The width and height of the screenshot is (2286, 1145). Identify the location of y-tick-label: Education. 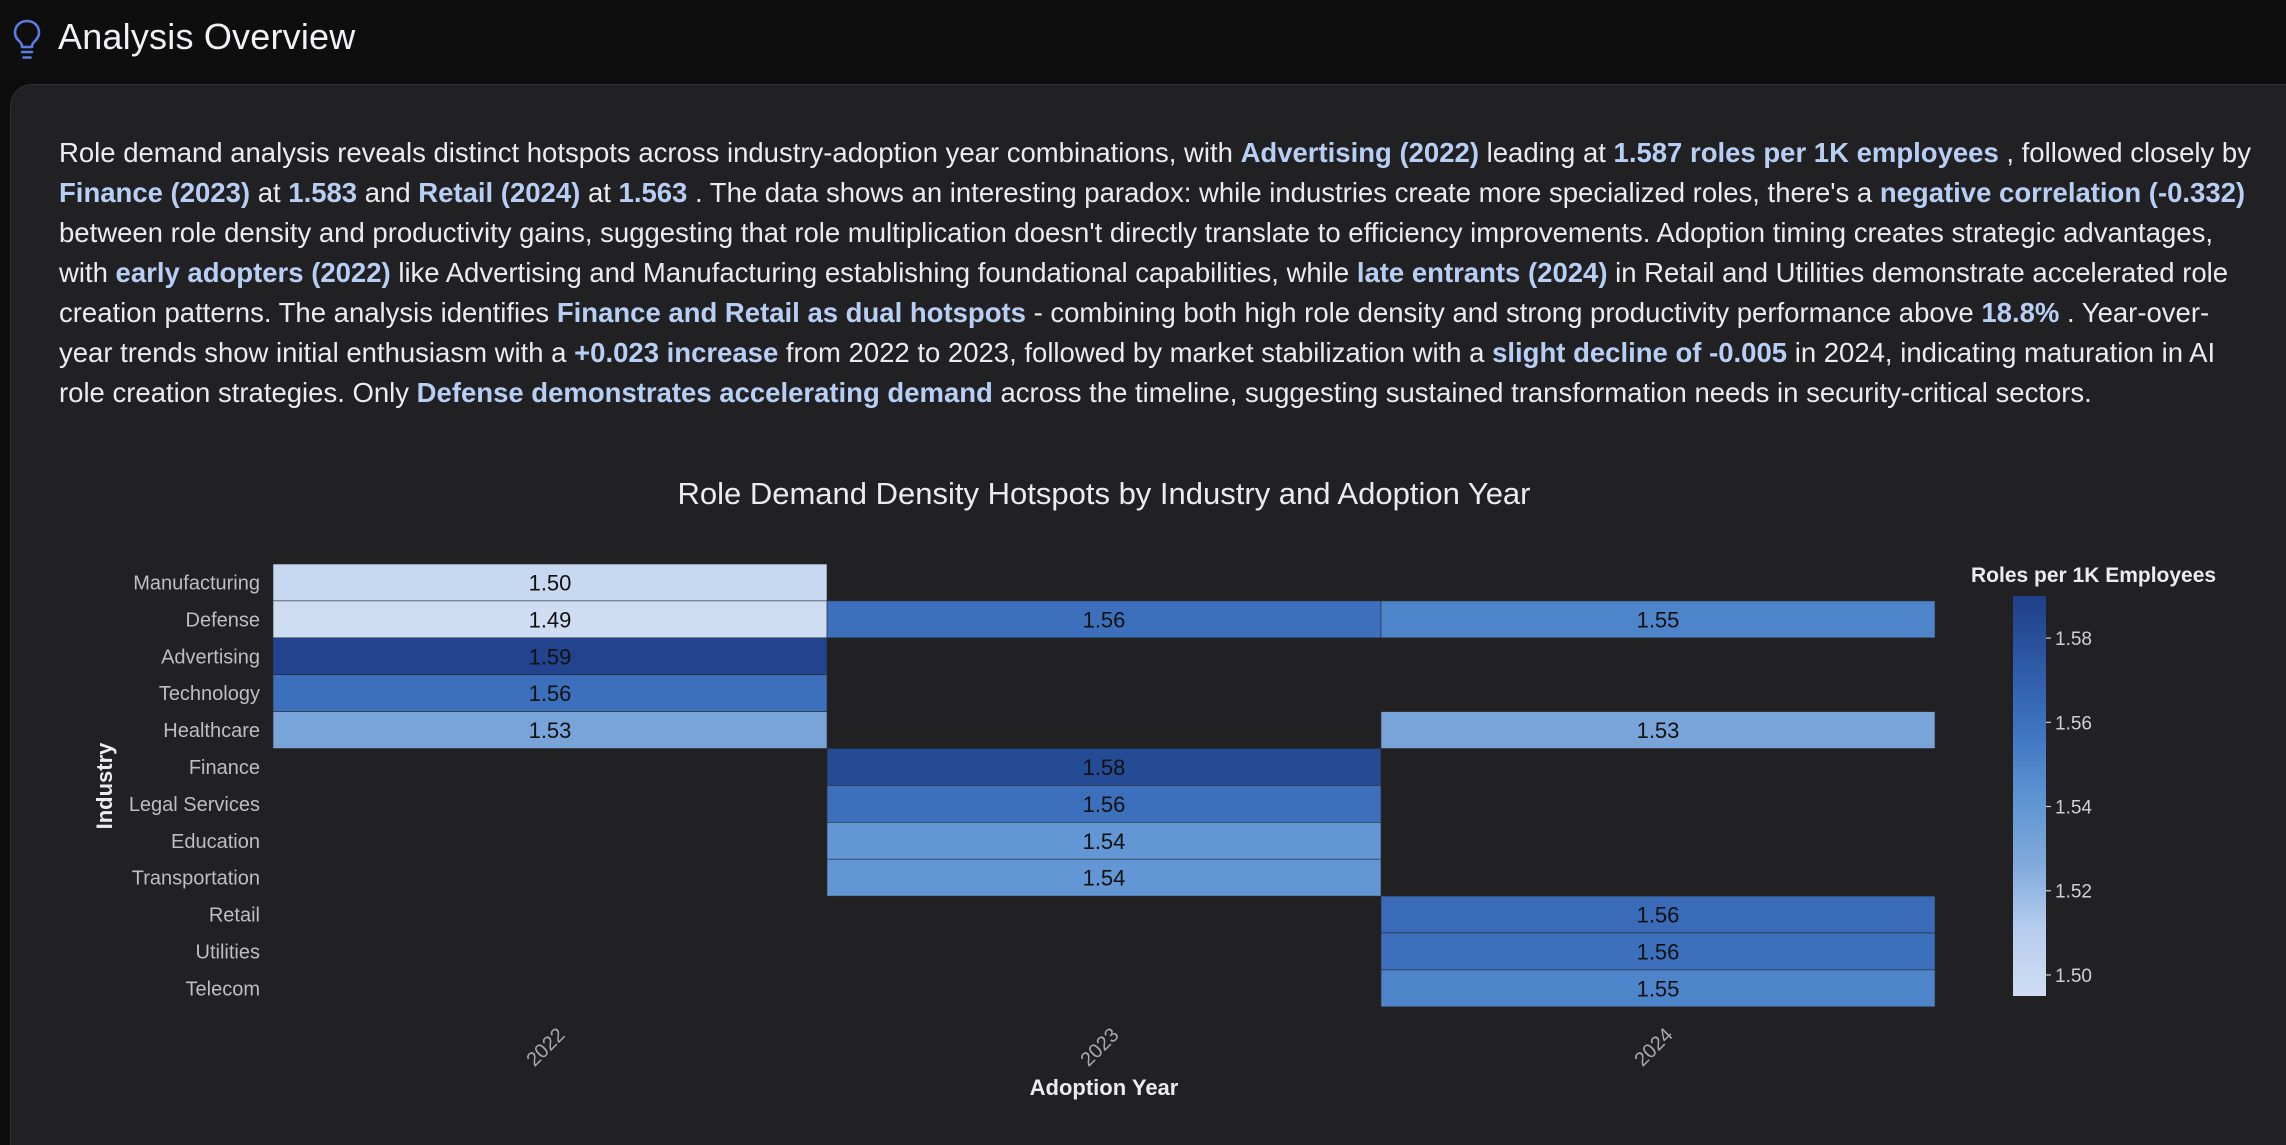
(215, 842).